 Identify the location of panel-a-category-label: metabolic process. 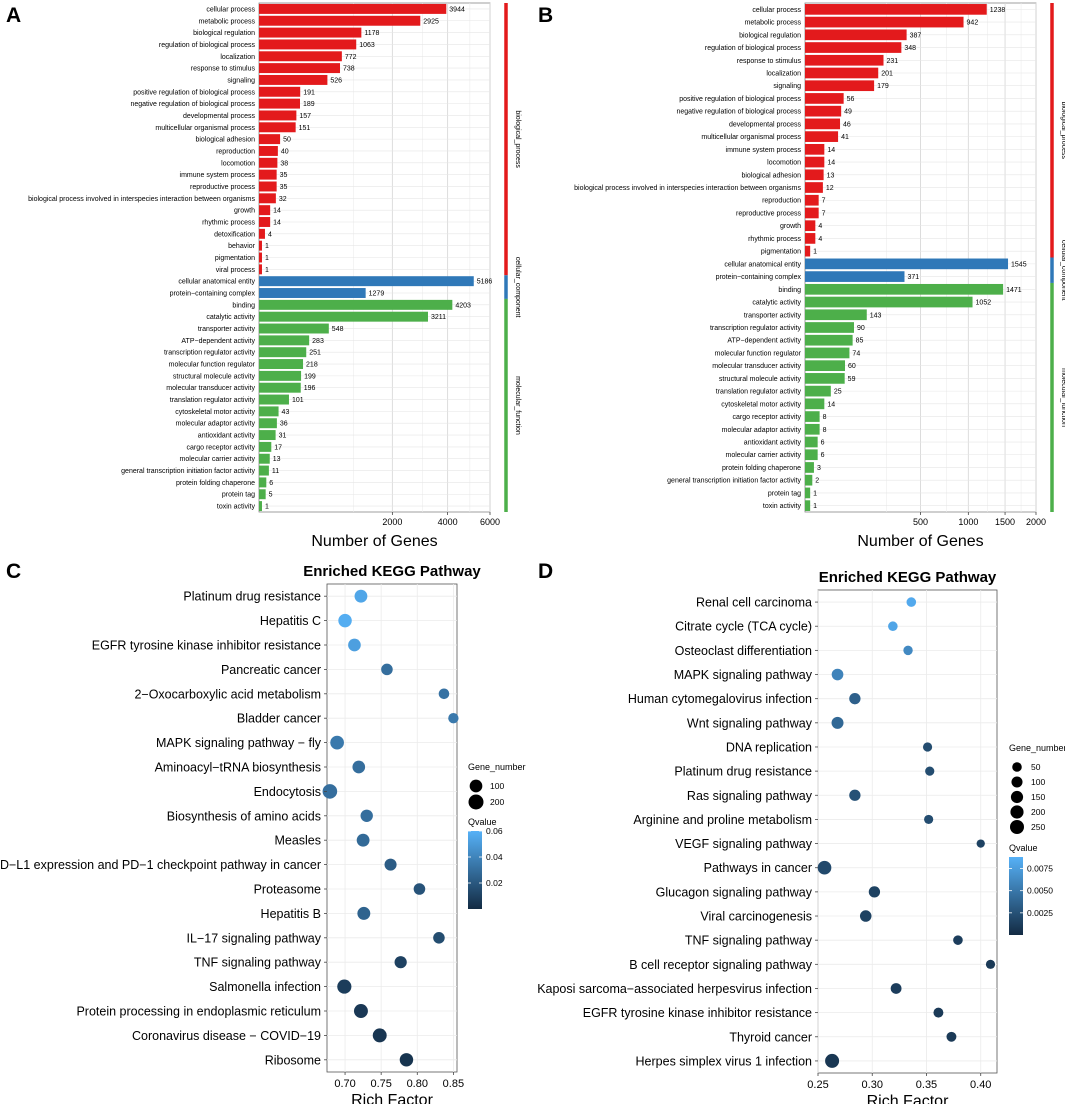
(227, 21).